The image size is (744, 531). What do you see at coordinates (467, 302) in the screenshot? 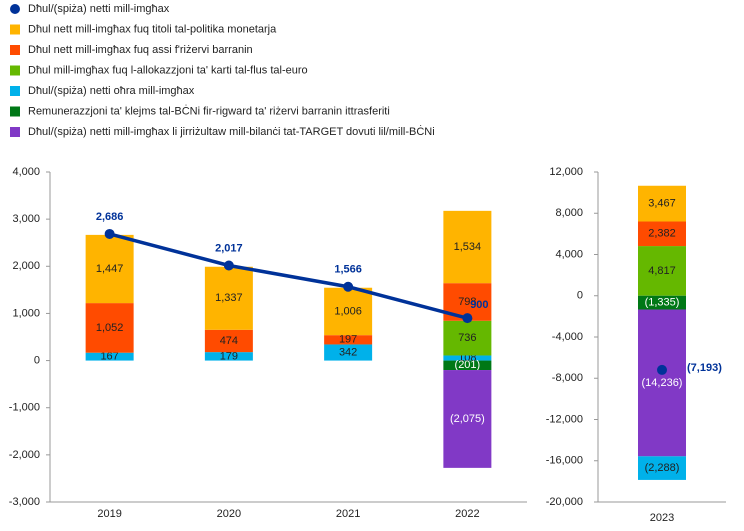
I see `data-label: 798` at bounding box center [467, 302].